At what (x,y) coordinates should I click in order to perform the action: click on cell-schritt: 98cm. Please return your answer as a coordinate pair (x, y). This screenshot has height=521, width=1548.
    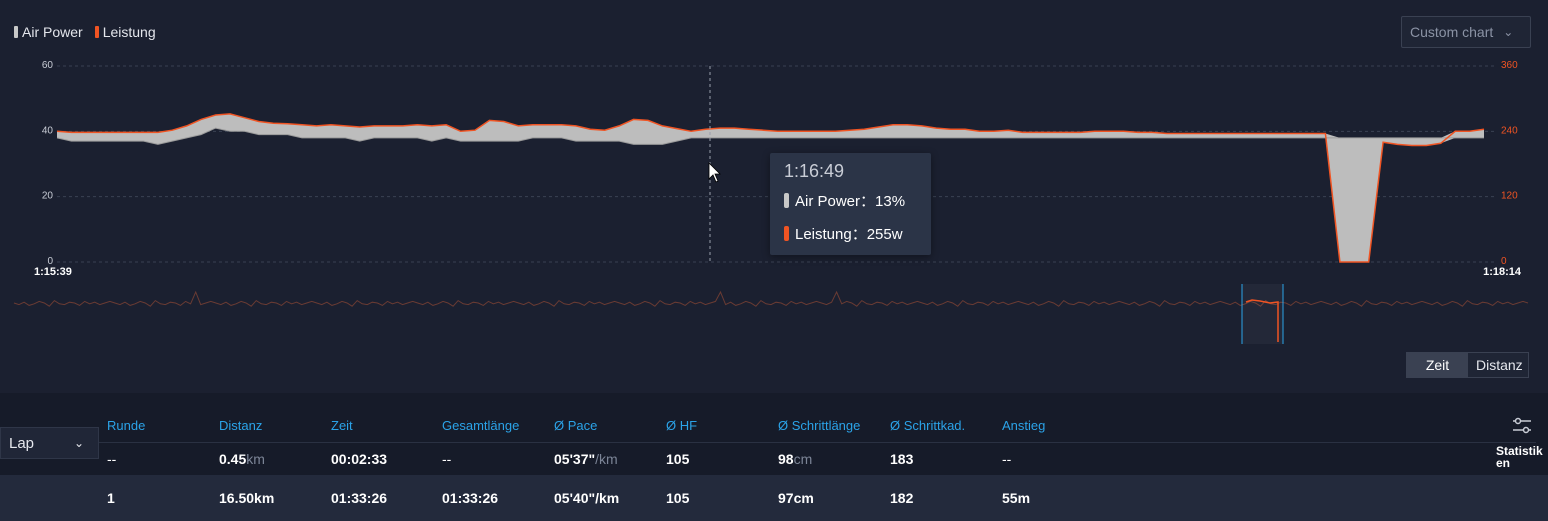
    Looking at the image, I should click on (795, 459).